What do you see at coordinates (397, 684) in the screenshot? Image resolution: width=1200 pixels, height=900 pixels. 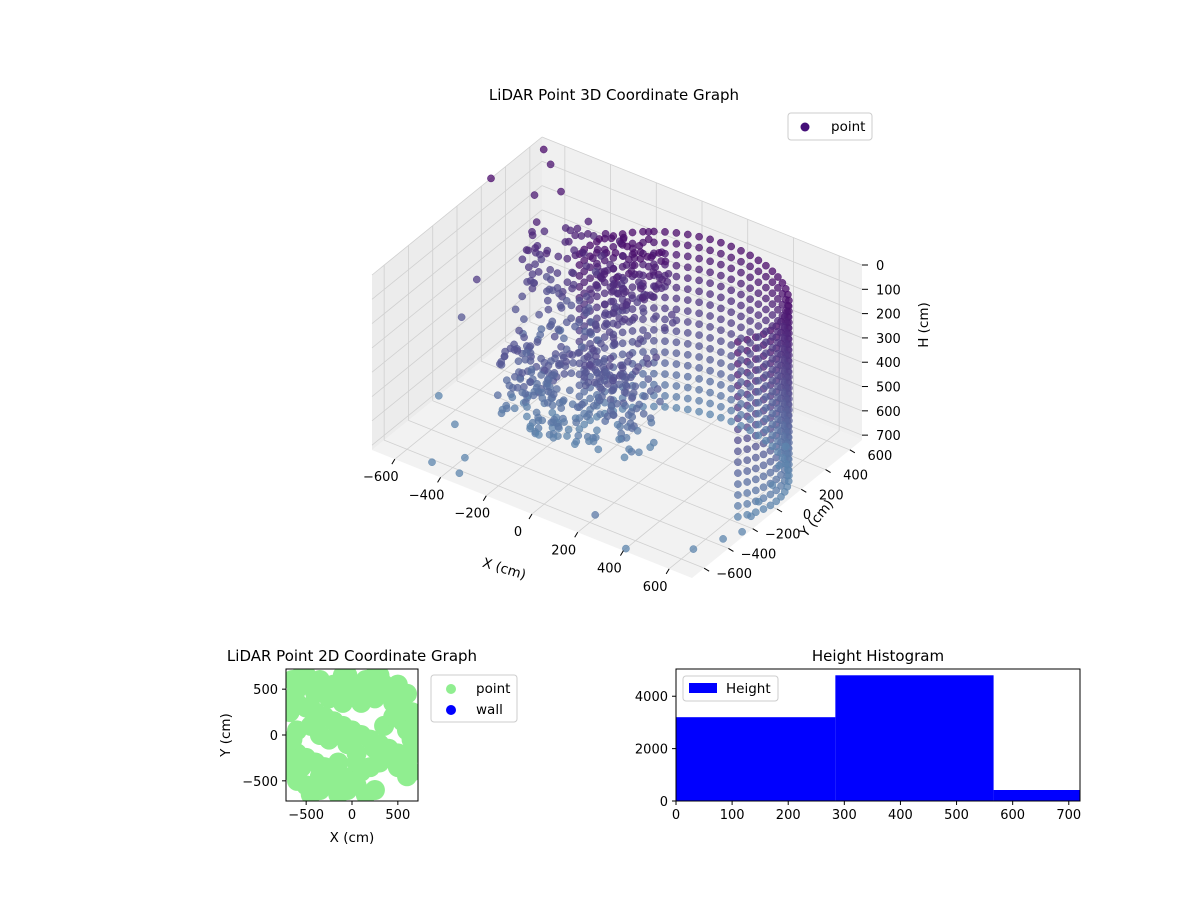 I see `point-2d` at bounding box center [397, 684].